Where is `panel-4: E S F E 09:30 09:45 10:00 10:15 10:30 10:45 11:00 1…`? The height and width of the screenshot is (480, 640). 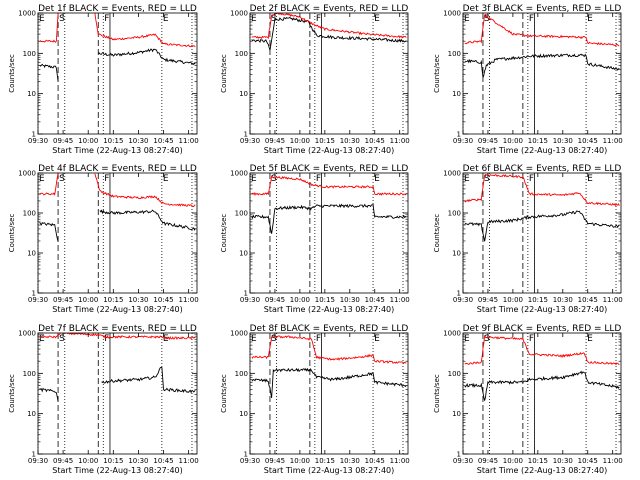 panel-4: E S F E 09:30 09:45 10:00 10:15 10:30 10:45 11:00 1… is located at coordinates (103, 239).